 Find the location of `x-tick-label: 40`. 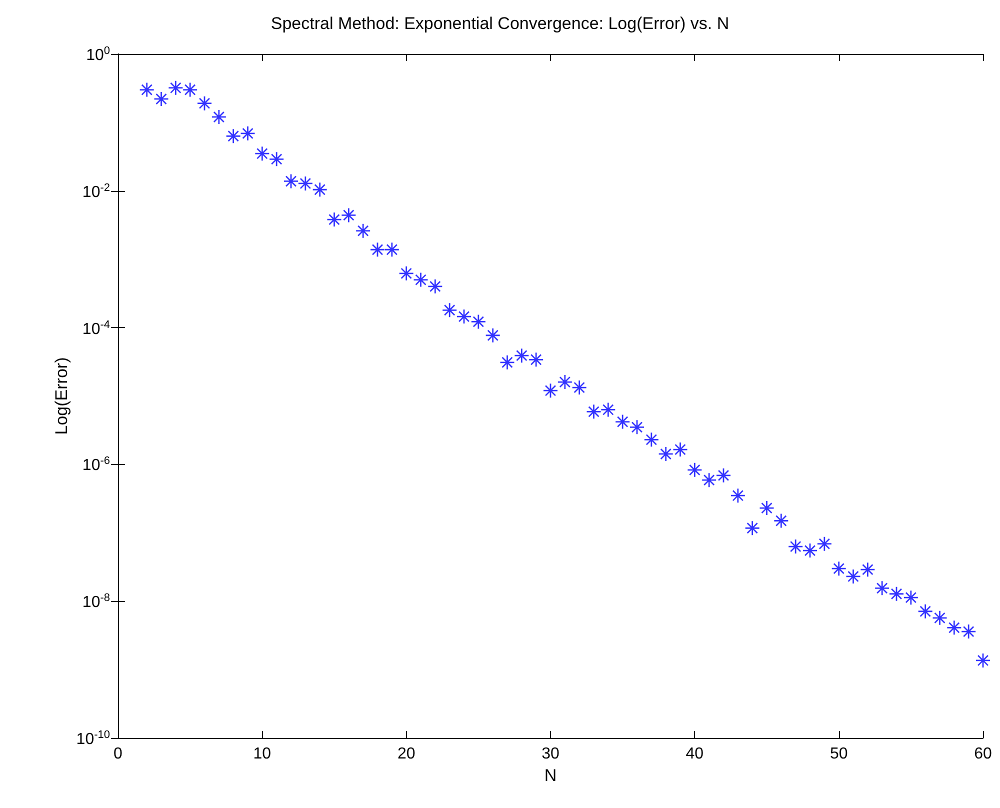

x-tick-label: 40 is located at coordinates (695, 754).